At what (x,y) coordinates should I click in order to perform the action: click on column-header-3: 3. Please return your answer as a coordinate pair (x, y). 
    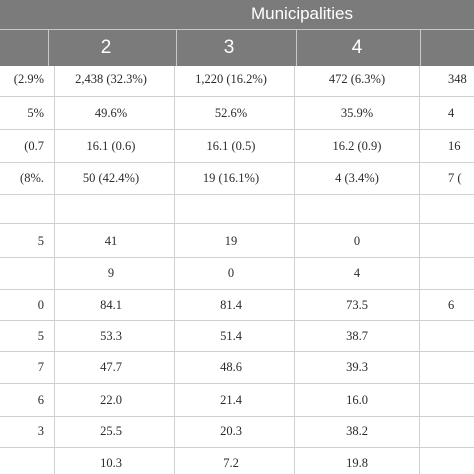
    Looking at the image, I should click on (229, 47).